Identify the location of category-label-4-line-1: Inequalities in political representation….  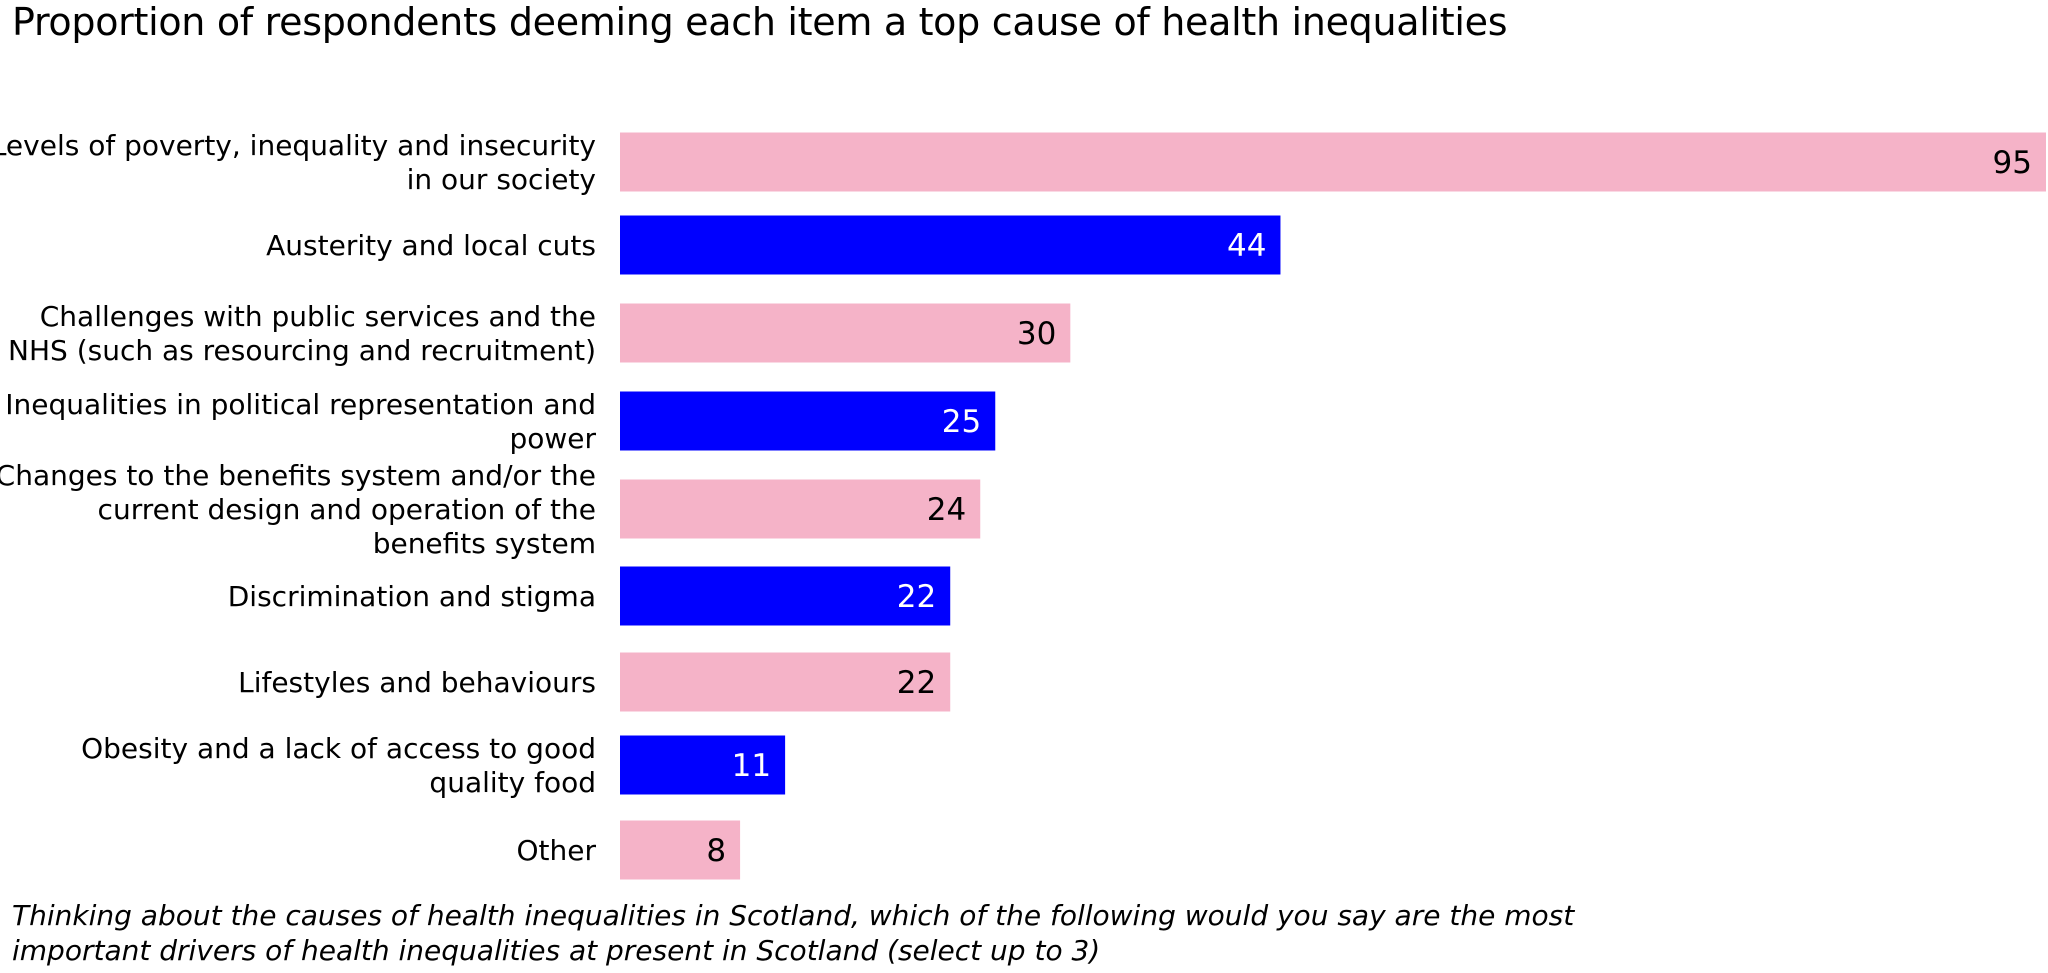
(300, 404).